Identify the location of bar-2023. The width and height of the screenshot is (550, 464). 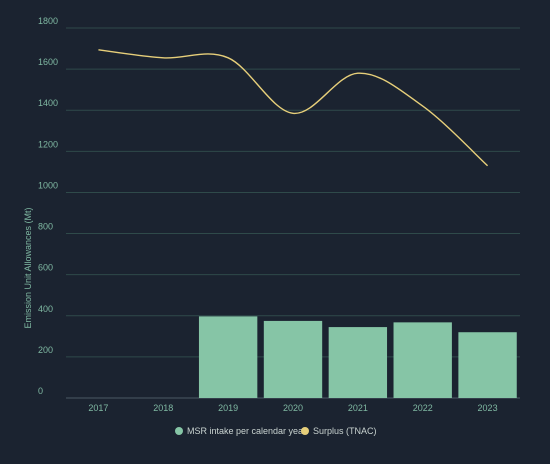
(487, 365).